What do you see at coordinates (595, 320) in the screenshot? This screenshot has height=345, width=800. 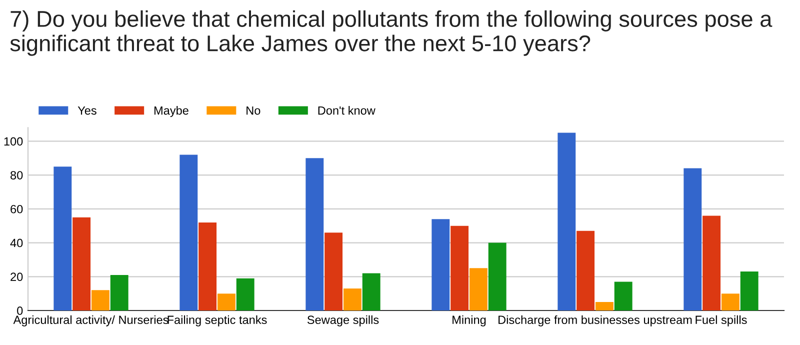 I see `x-tick-label: Discharge from businesses upstream` at bounding box center [595, 320].